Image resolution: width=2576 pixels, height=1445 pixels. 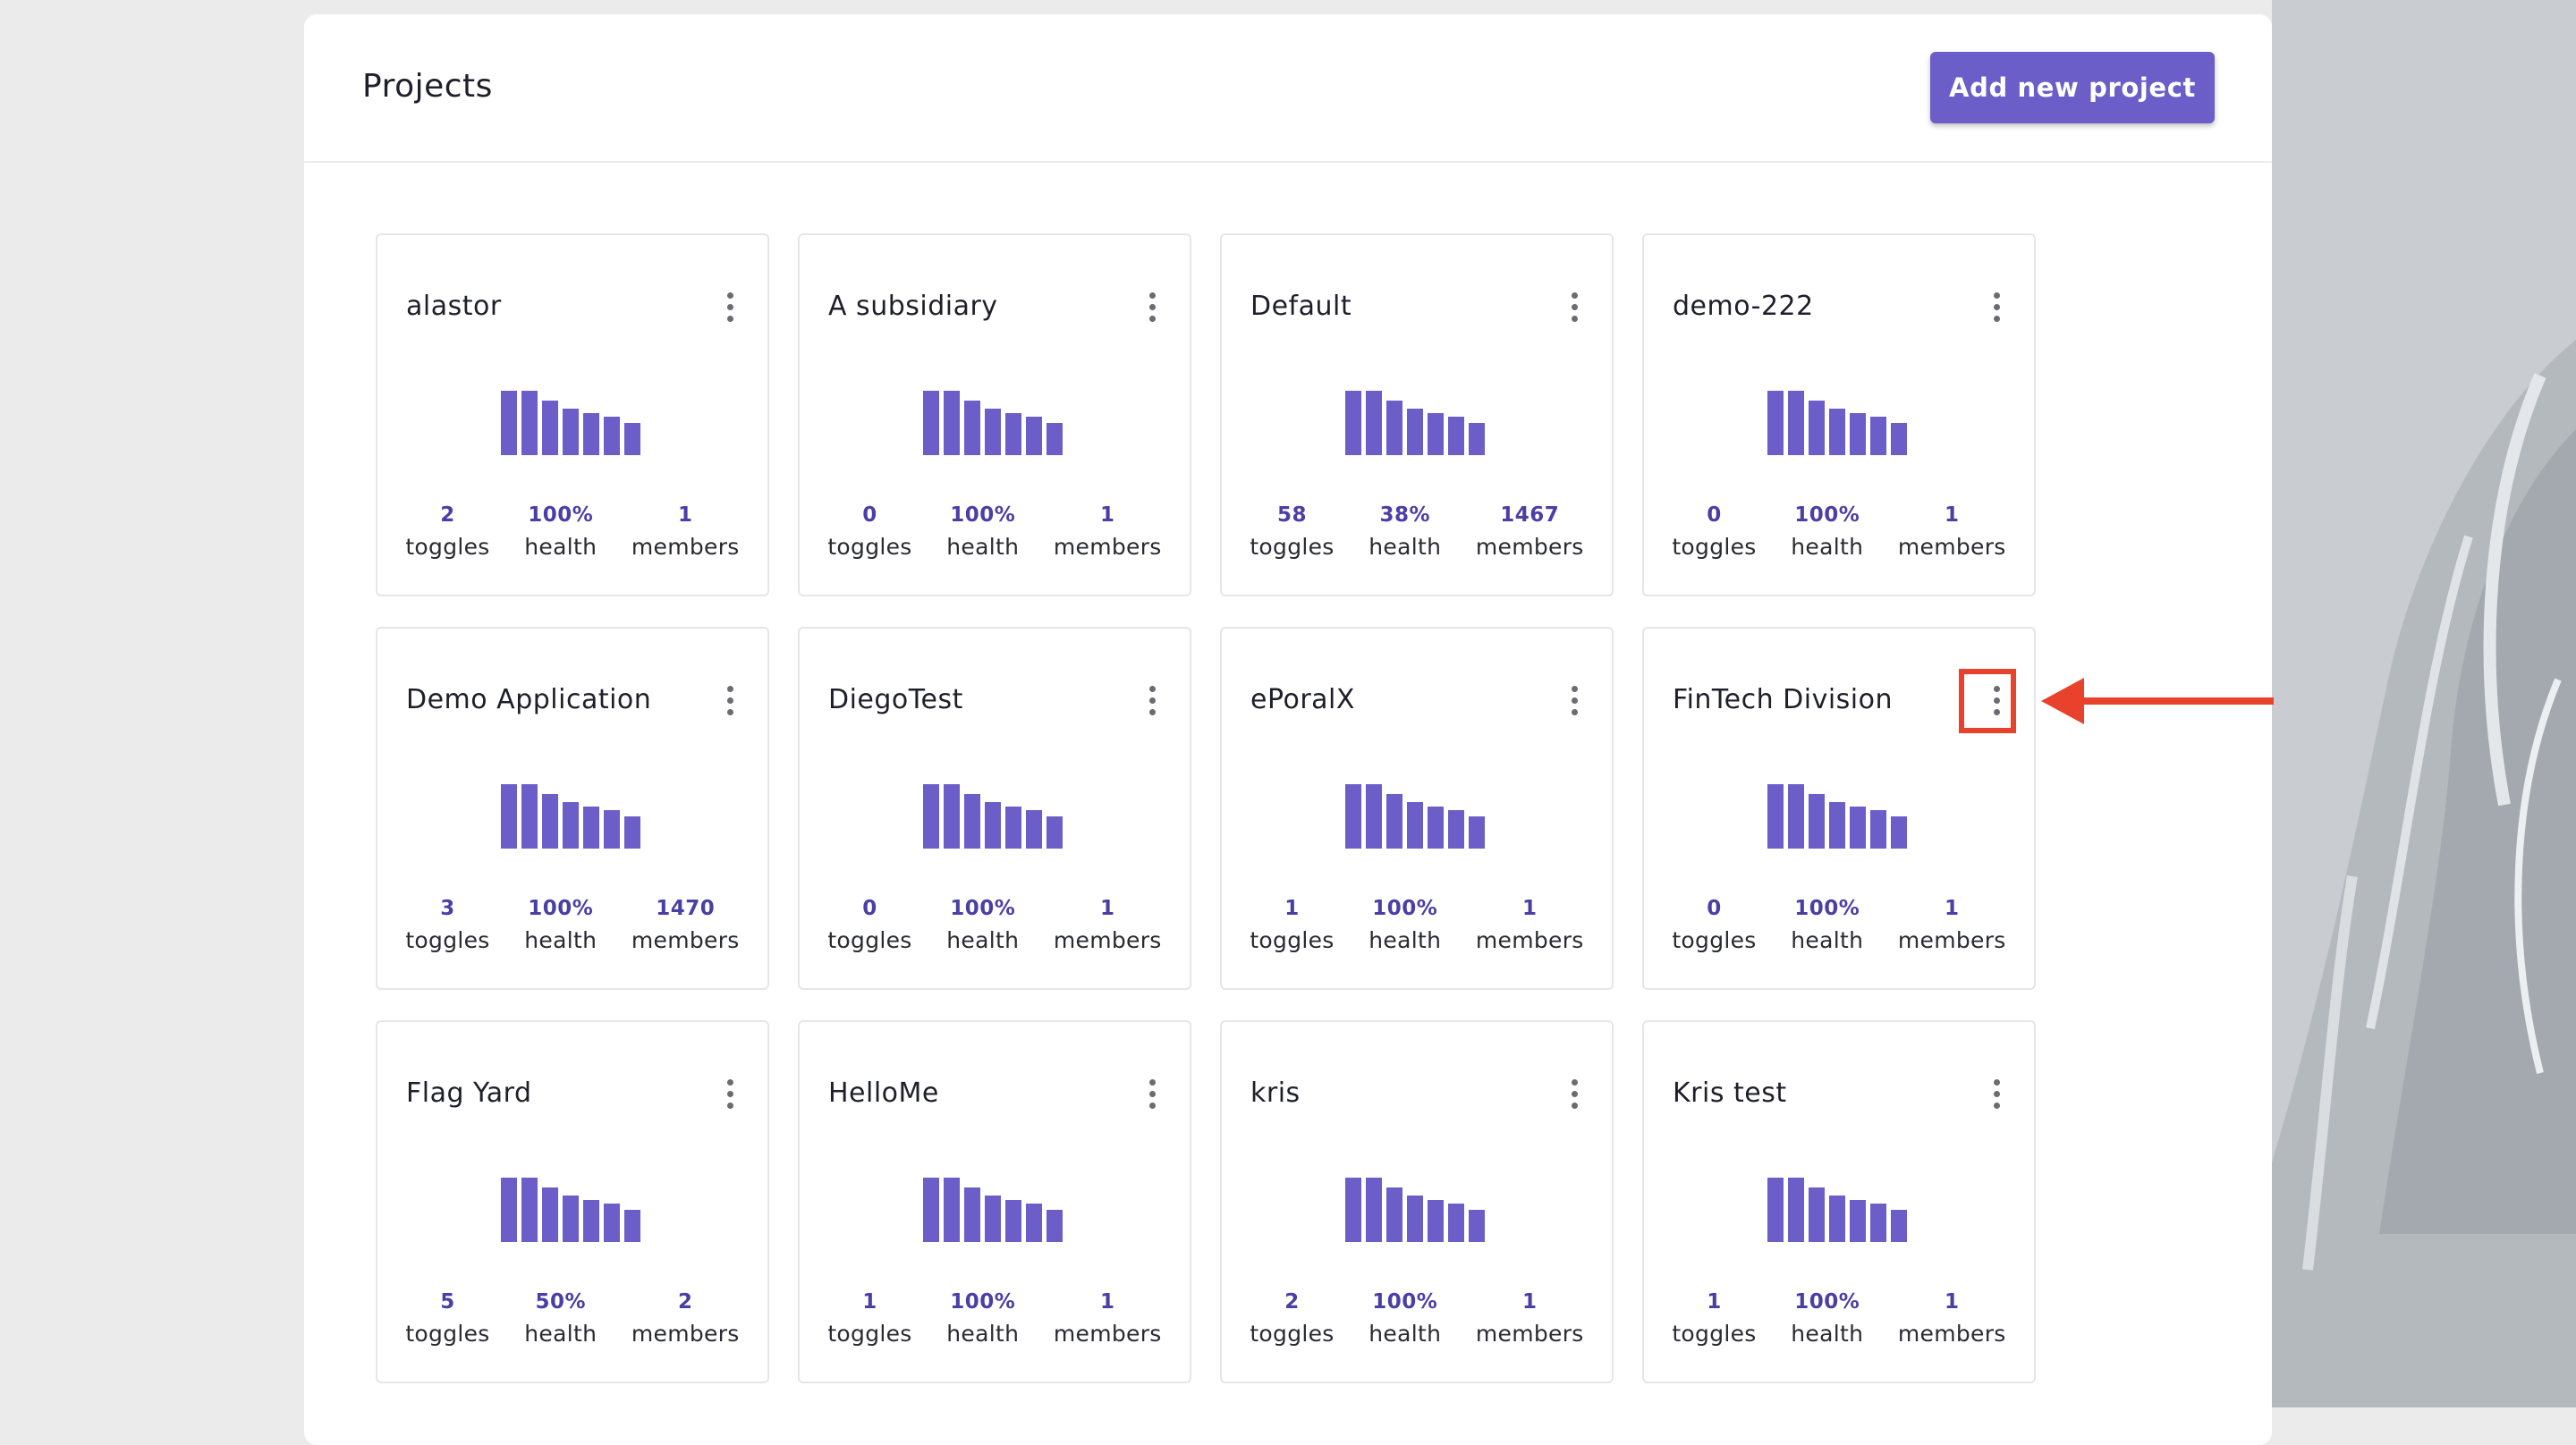 I want to click on project-name: demo-222, so click(x=1743, y=306).